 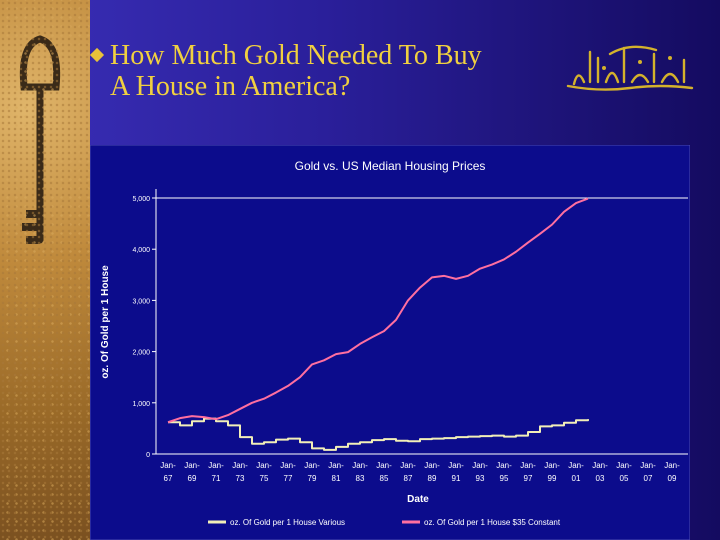 I want to click on series-line-various, so click(x=378, y=434).